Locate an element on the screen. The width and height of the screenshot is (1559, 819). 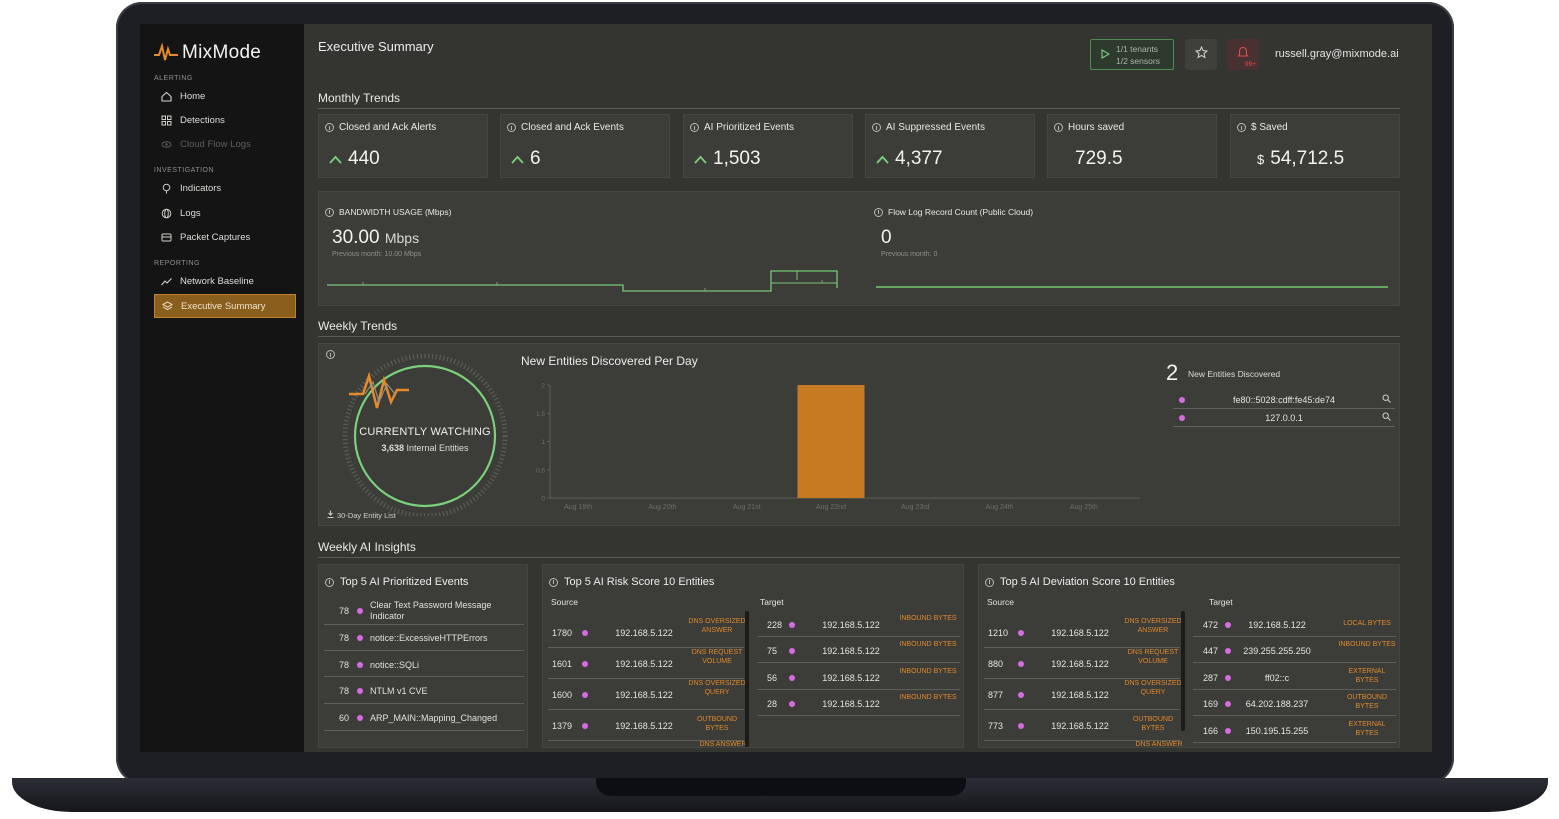
user-menu: russell.gray@mixmode.ai is located at coordinates (1337, 54).